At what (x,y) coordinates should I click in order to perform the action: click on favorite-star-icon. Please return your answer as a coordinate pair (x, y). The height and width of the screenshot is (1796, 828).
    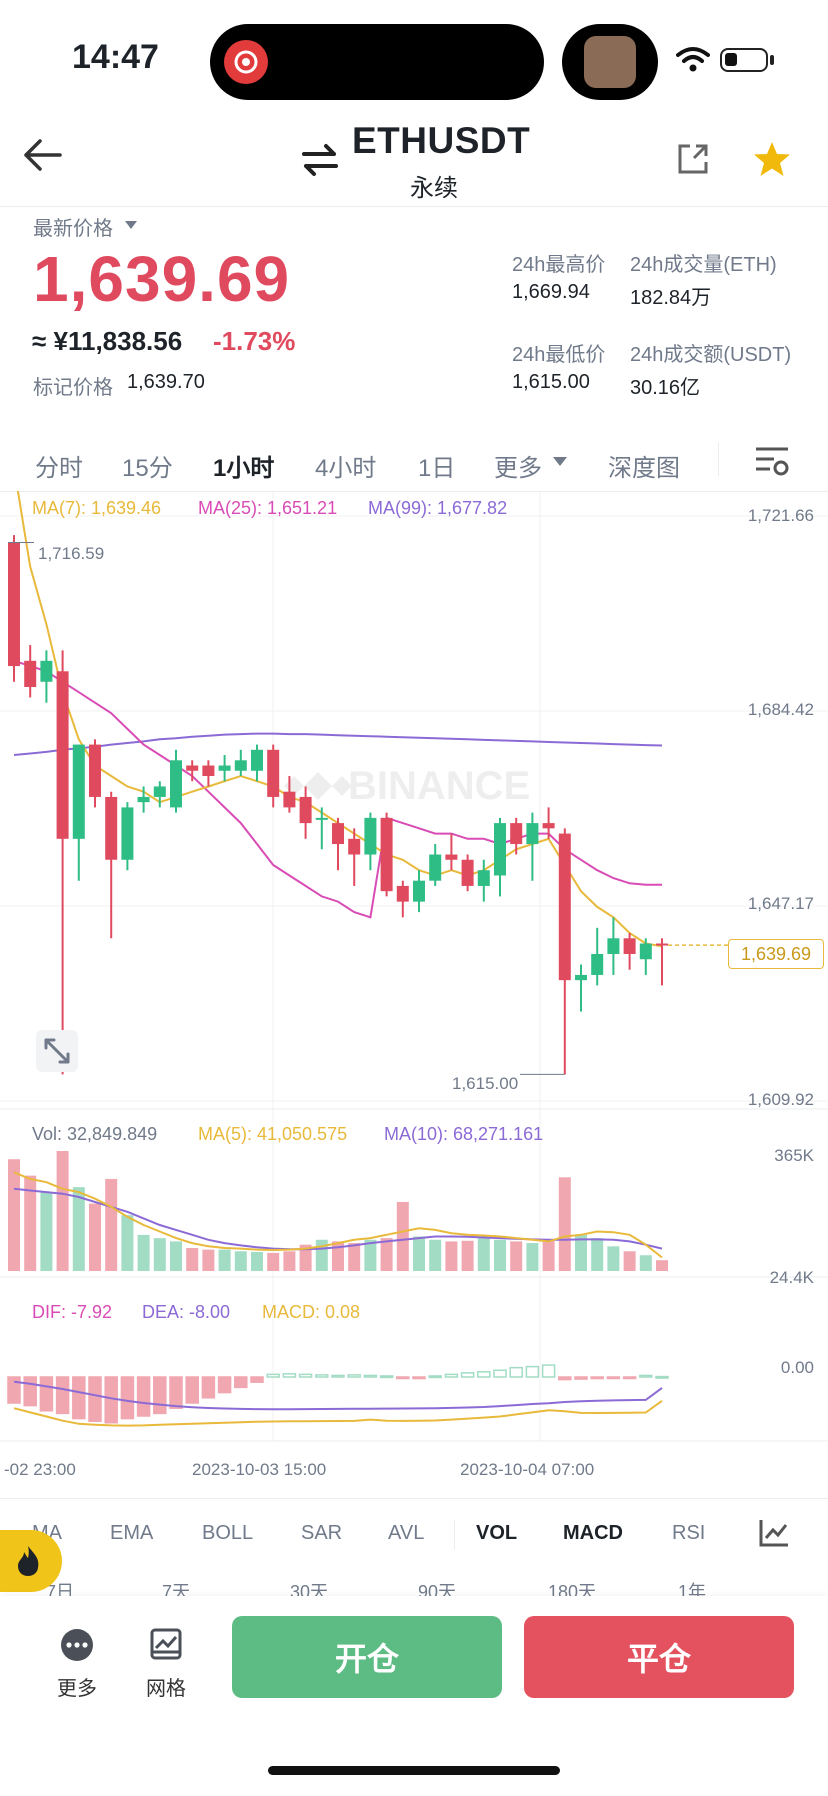
    Looking at the image, I should click on (772, 159).